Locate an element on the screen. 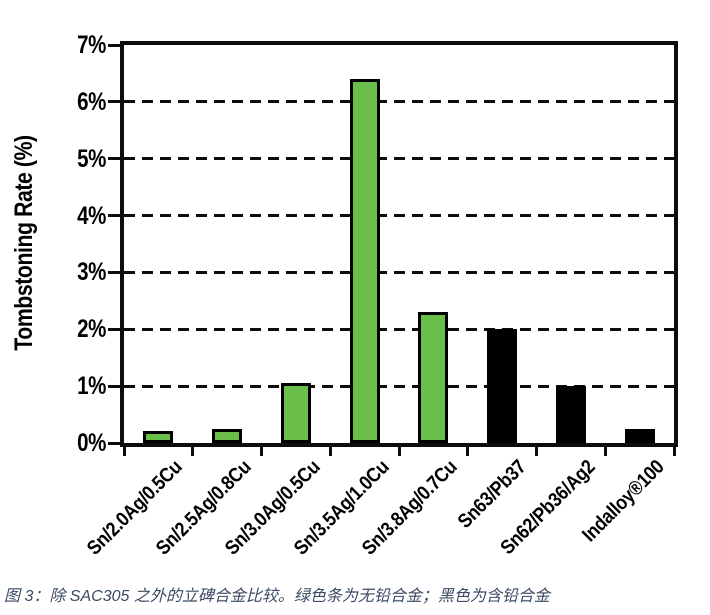  y-axis-title: Tombstoning Rate (%) is located at coordinates (24, 243).